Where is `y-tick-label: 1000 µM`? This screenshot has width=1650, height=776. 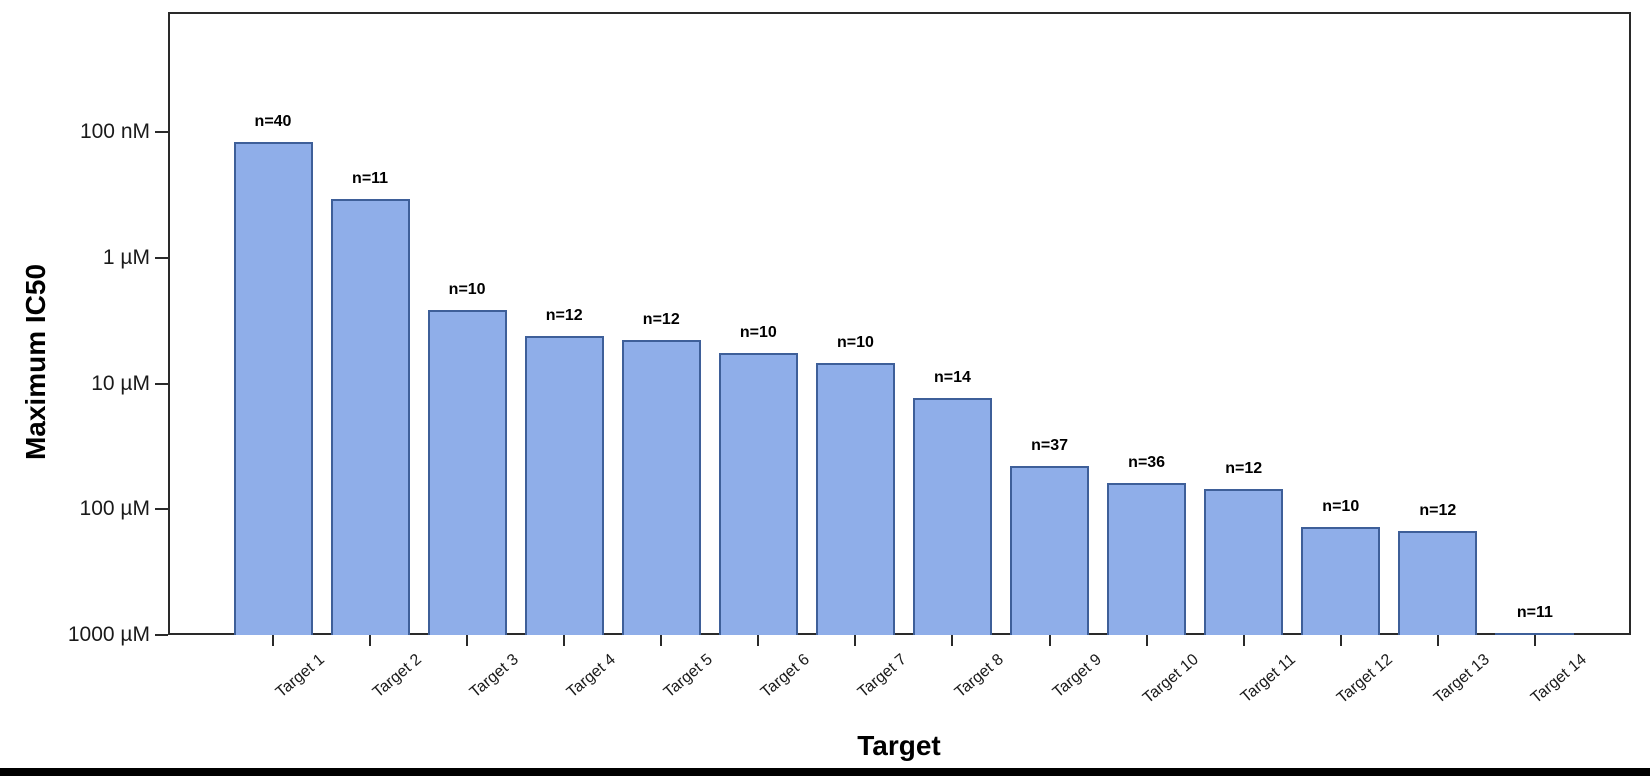 y-tick-label: 1000 µM is located at coordinates (108, 634).